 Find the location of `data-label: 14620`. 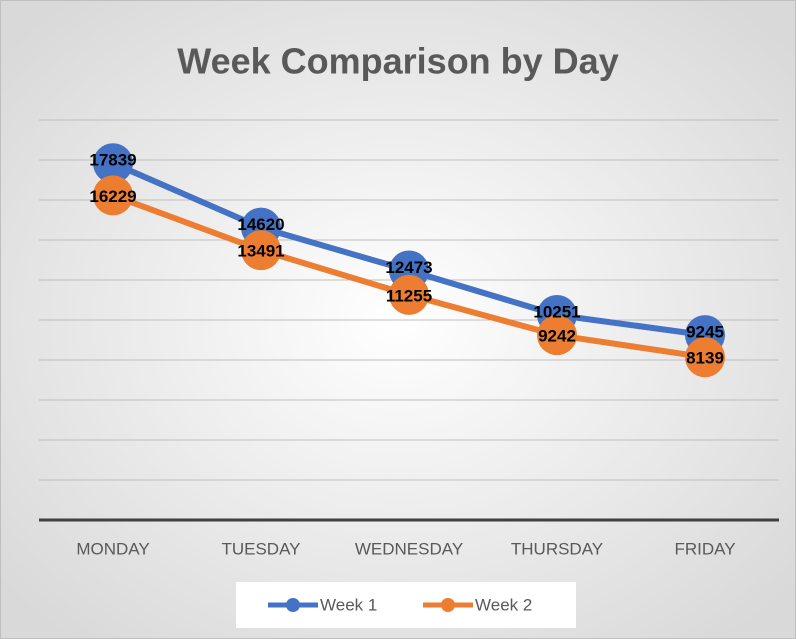

data-label: 14620 is located at coordinates (260, 224).